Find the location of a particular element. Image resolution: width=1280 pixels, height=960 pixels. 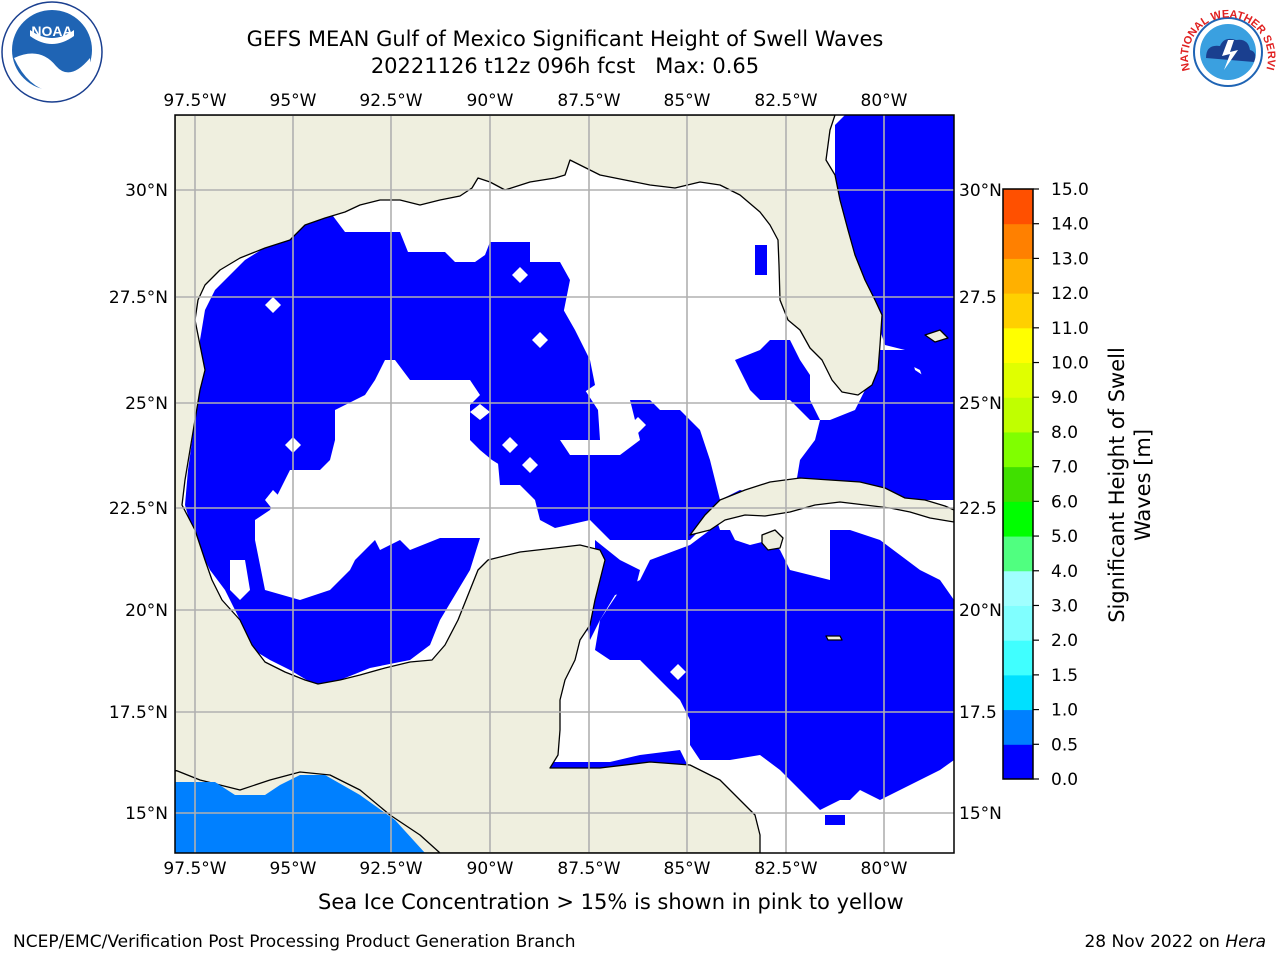

colorbar-label-line1: Significant Height of Swell is located at coordinates (1117, 485).